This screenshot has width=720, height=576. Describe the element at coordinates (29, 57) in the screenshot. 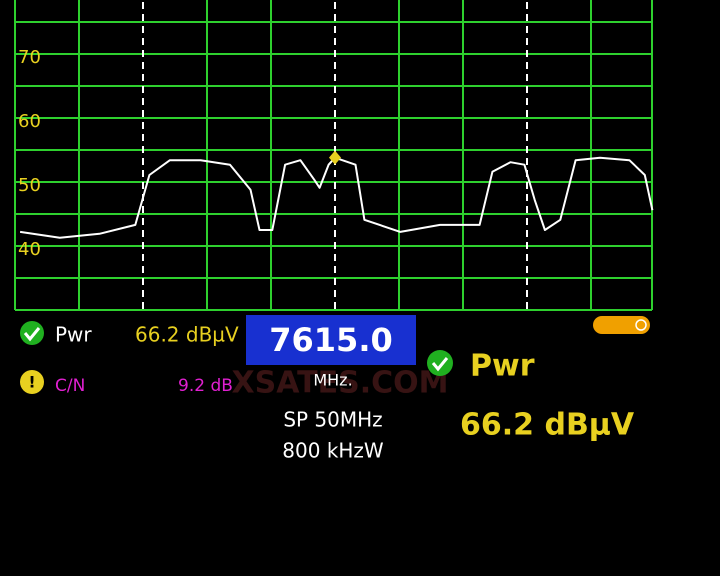

I see `y-tick-label: 70` at that location.